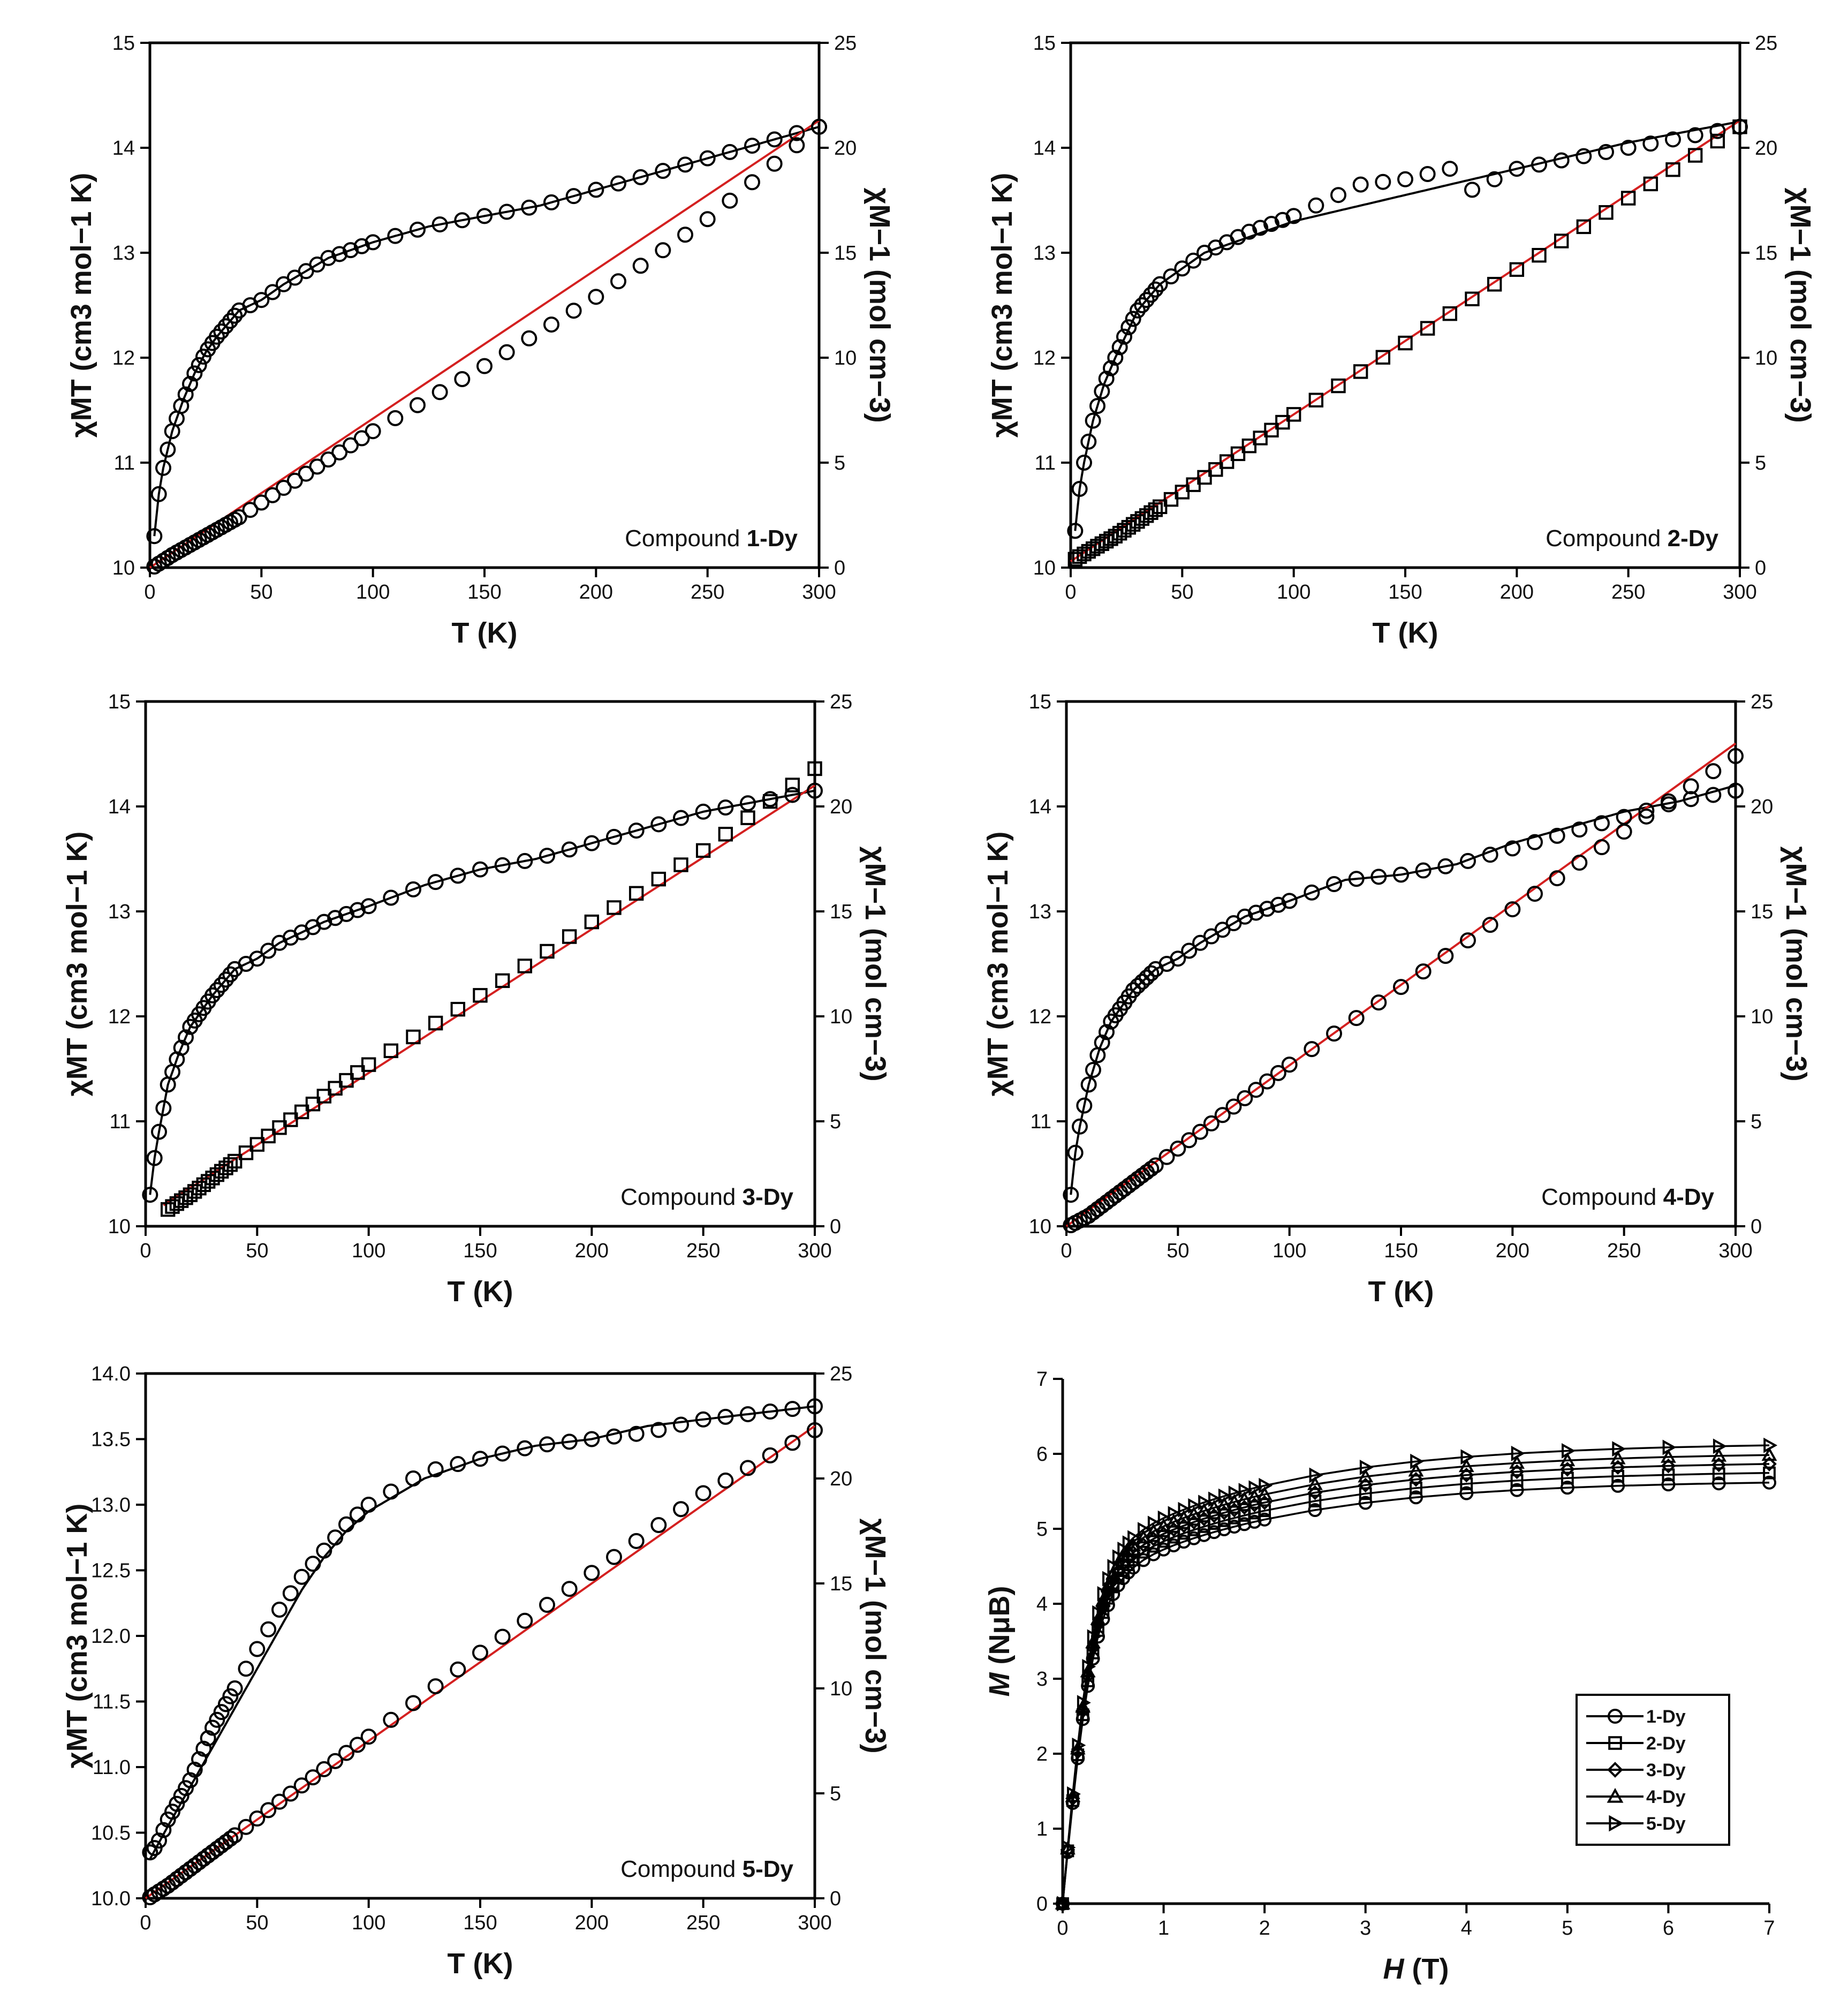 This screenshot has height=1992, width=1848. Describe the element at coordinates (1766, 253) in the screenshot. I see `y-right-tick-label: 15` at that location.